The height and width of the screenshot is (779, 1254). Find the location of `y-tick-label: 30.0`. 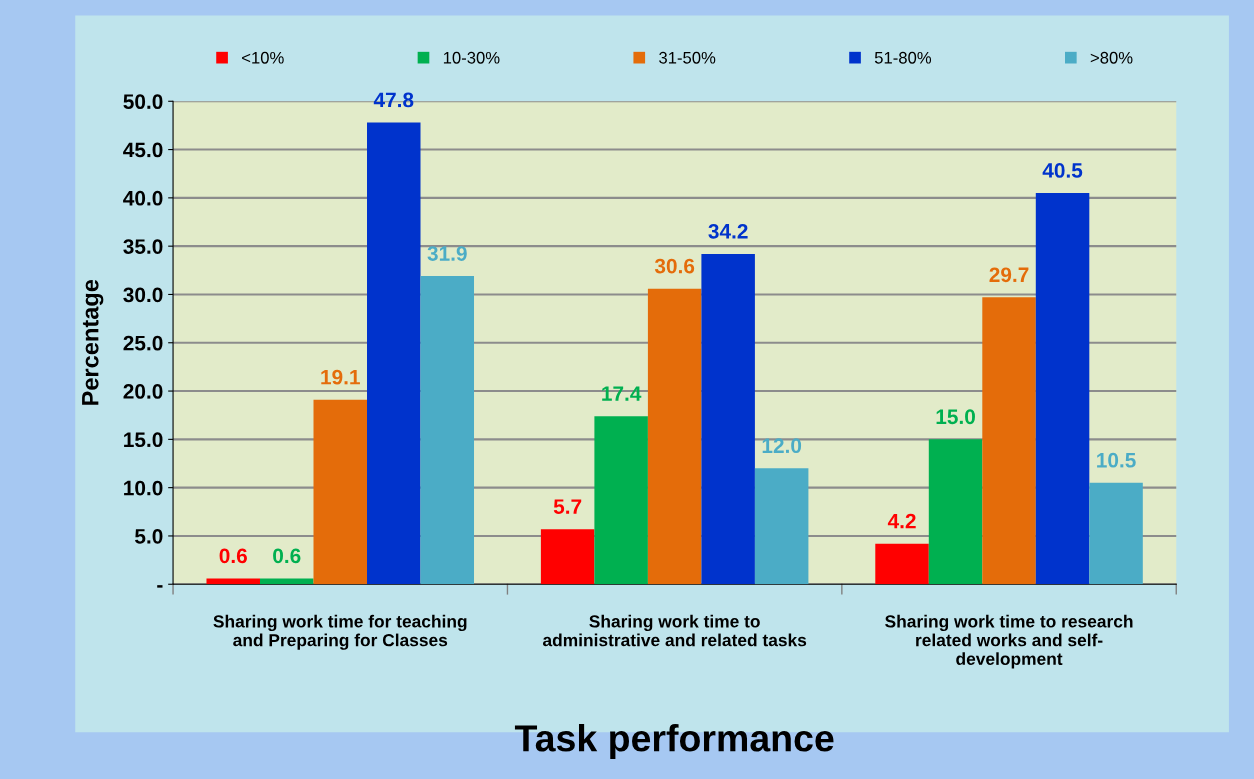

y-tick-label: 30.0 is located at coordinates (143, 295).